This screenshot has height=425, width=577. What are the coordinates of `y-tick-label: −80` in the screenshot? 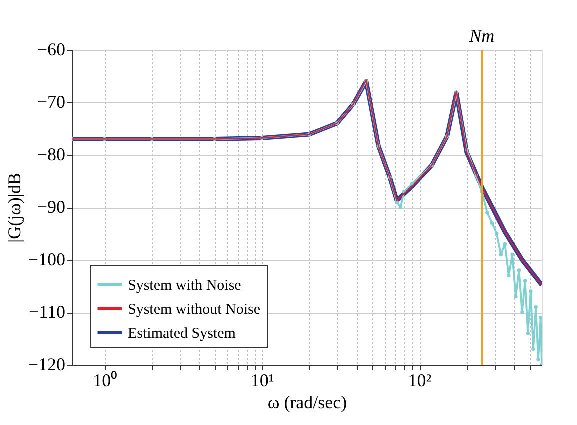 It's located at (51, 154).